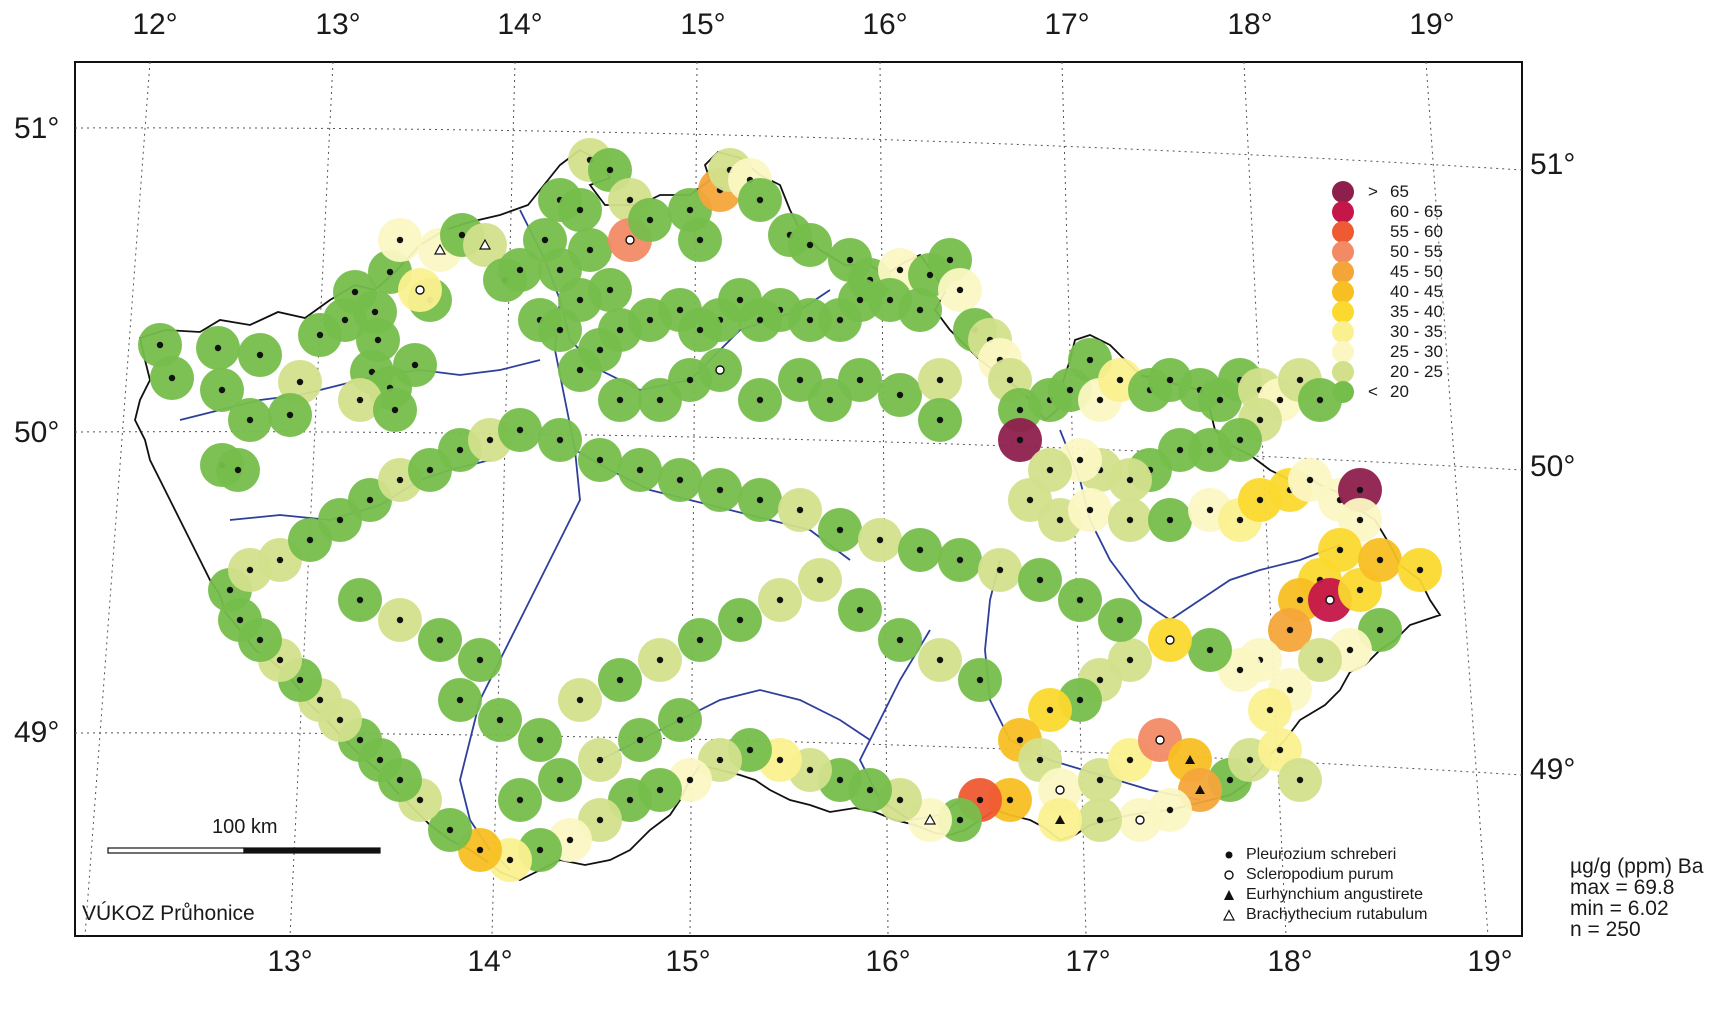 Image resolution: width=1722 pixels, height=1009 pixels. Describe the element at coordinates (885, 24) in the screenshot. I see `top-lon-label-16: 16°` at that location.